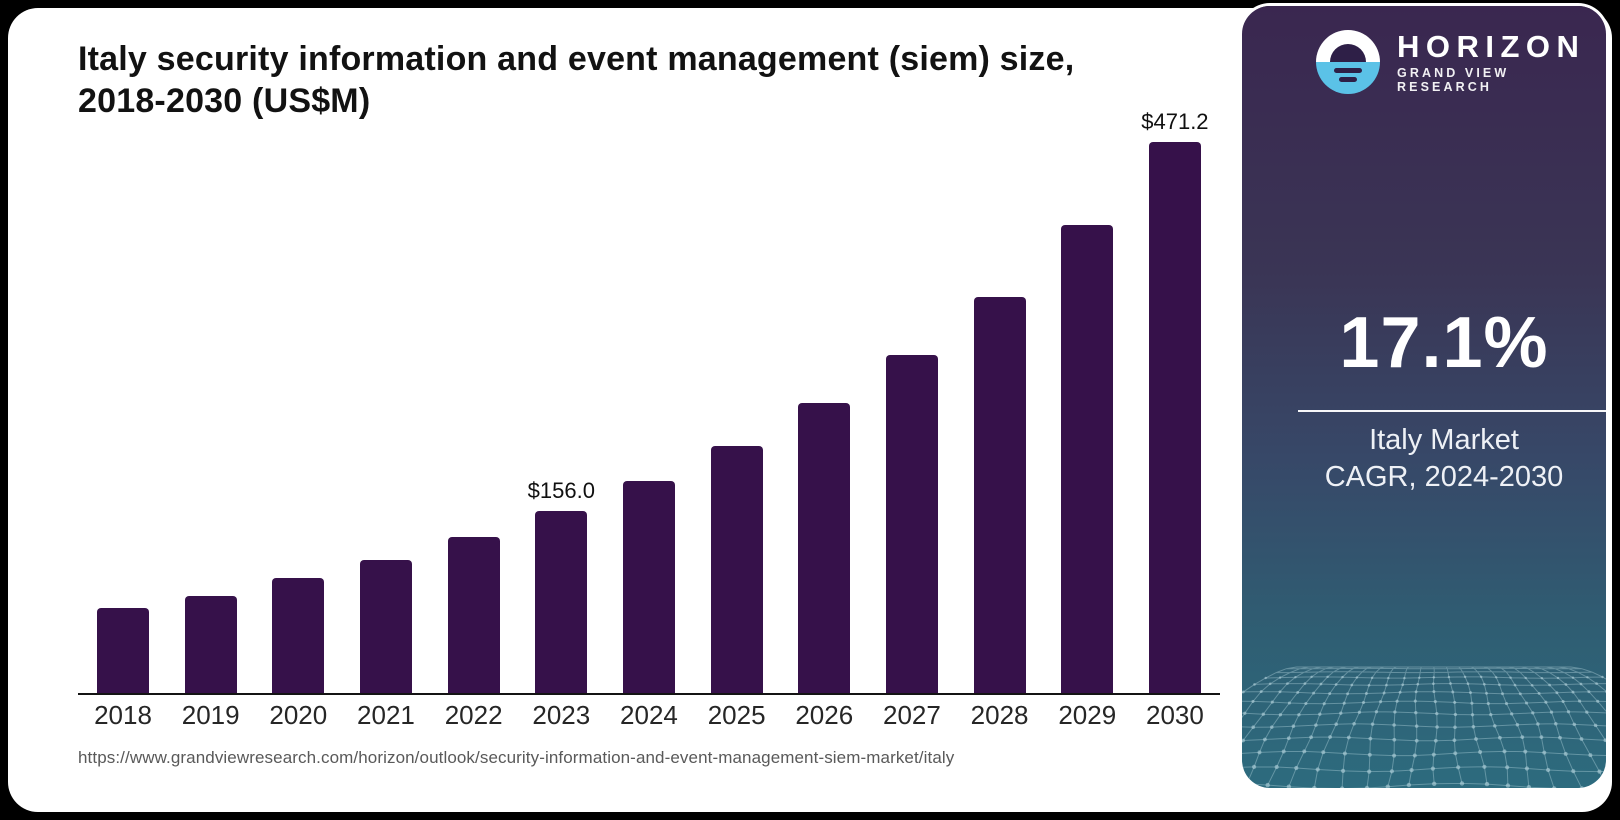 The image size is (1620, 820). What do you see at coordinates (386, 715) in the screenshot?
I see `x-tick-2021: 2021` at bounding box center [386, 715].